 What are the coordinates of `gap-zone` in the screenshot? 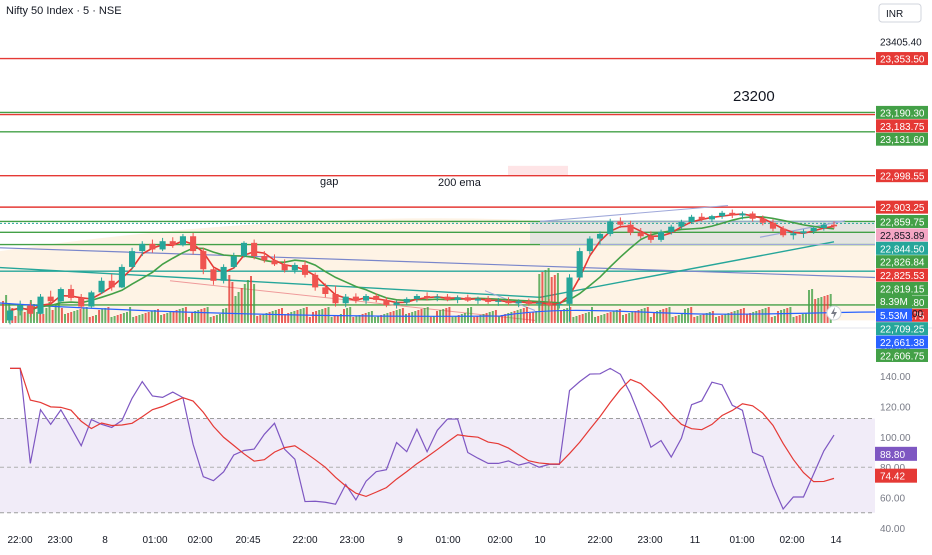 It's located at (538, 170).